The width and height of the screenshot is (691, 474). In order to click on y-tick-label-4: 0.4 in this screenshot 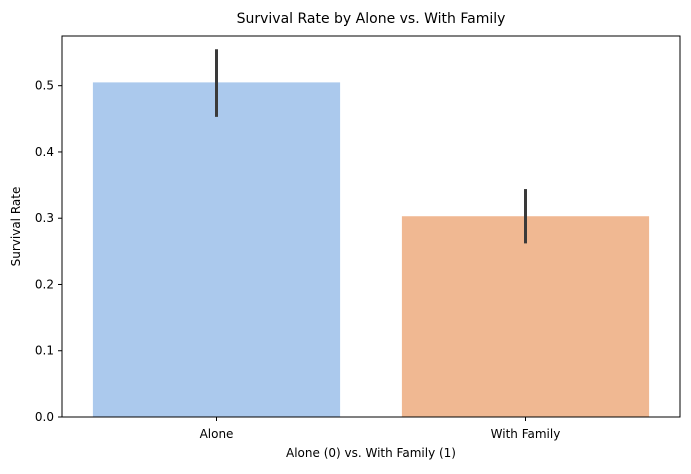, I will do `click(44, 152)`.